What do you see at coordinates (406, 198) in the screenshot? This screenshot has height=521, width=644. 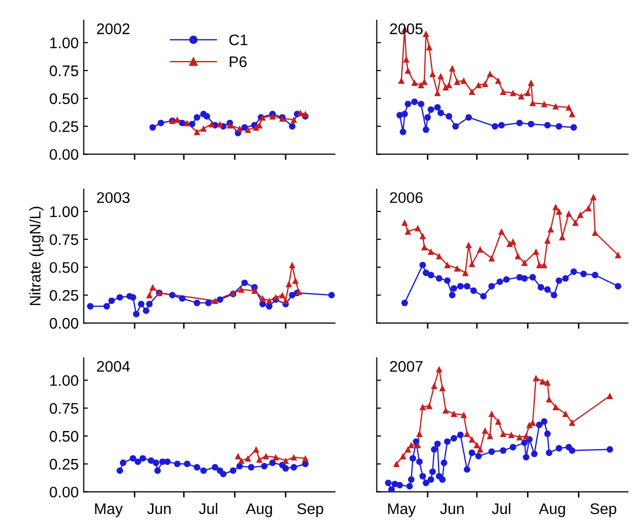 I see `chart-title: 2006` at bounding box center [406, 198].